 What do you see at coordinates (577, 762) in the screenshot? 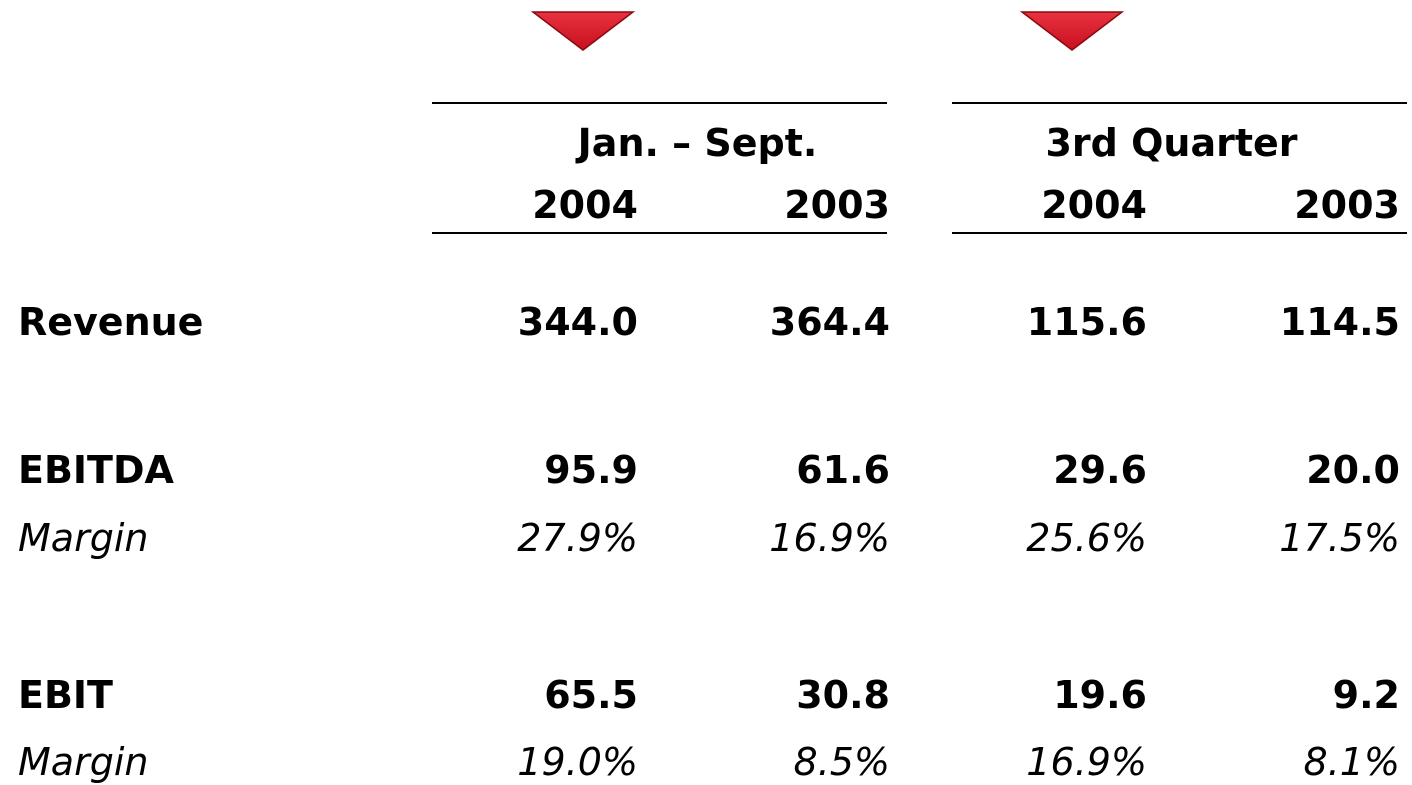
I see `cell: 19.0%` at bounding box center [577, 762].